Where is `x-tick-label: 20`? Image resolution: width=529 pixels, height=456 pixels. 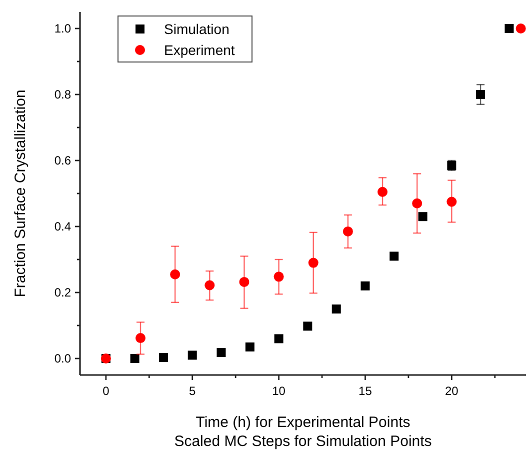 x-tick-label: 20 is located at coordinates (451, 391).